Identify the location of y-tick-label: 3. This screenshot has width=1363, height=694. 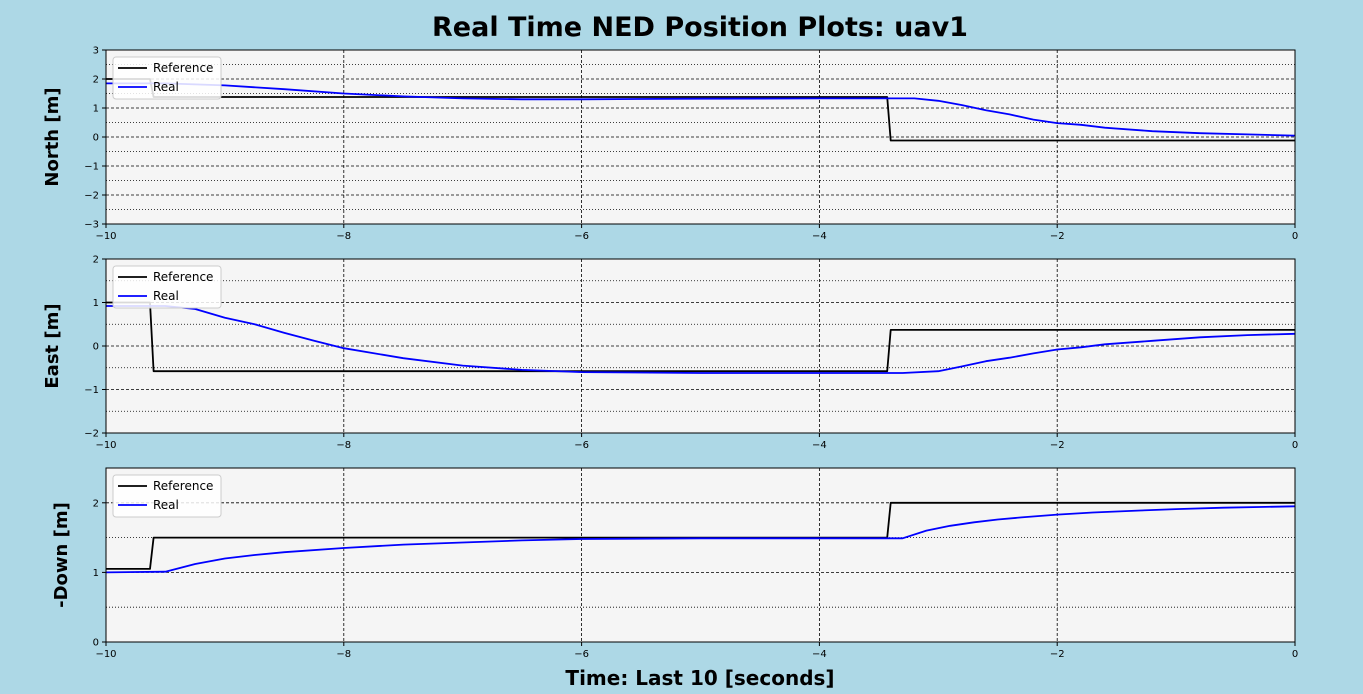
(96, 51).